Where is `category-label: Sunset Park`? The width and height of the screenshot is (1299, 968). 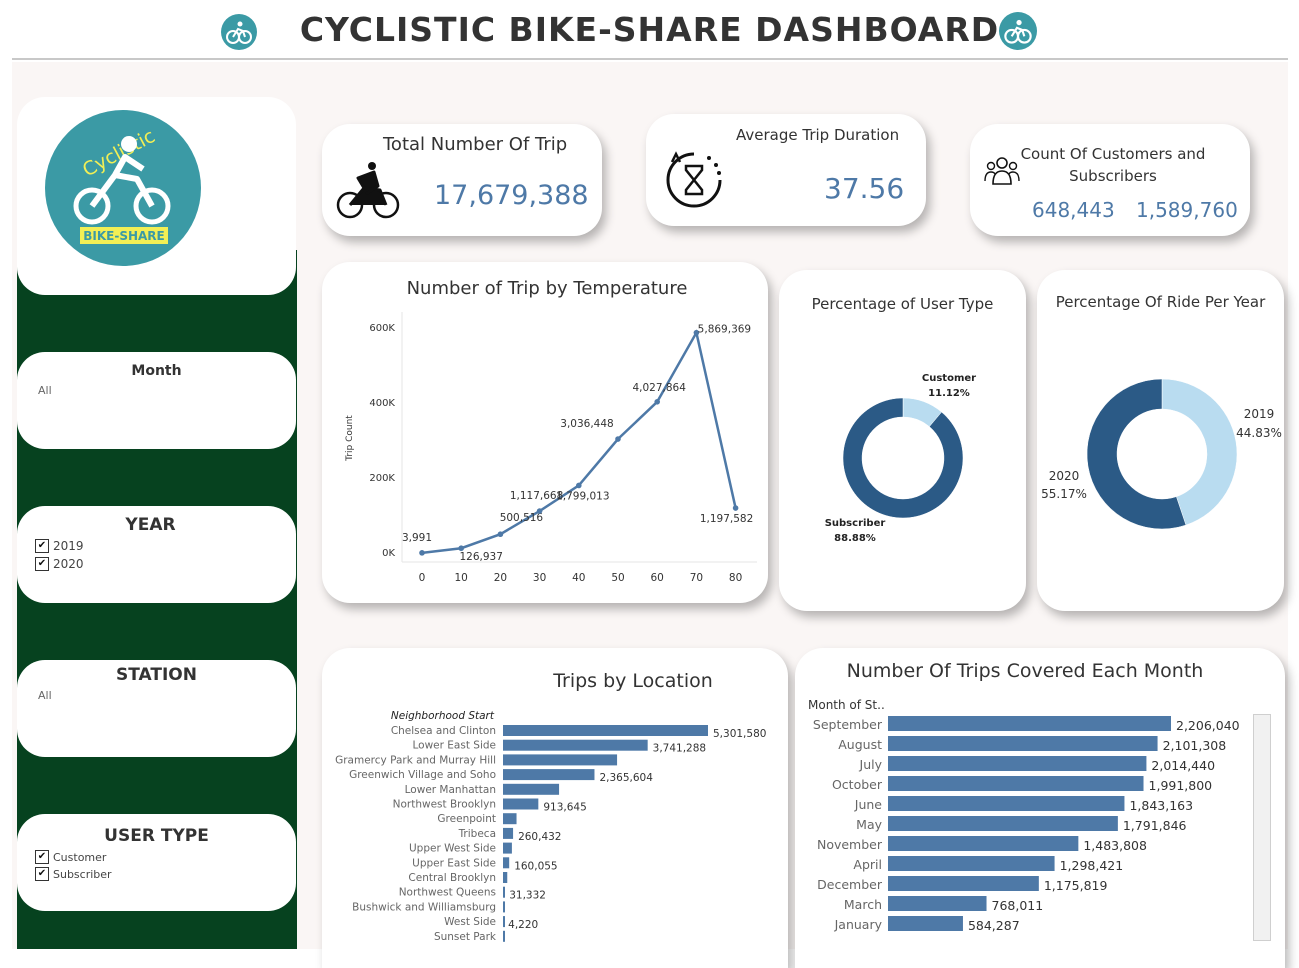
category-label: Sunset Park is located at coordinates (465, 937).